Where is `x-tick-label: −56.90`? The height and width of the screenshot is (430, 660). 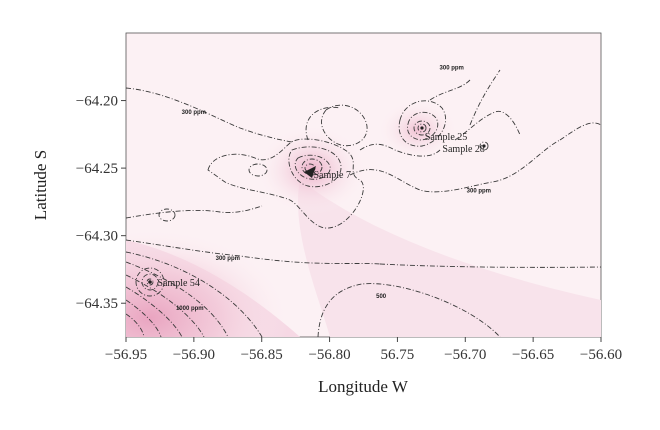
x-tick-label: −56.90 is located at coordinates (194, 355).